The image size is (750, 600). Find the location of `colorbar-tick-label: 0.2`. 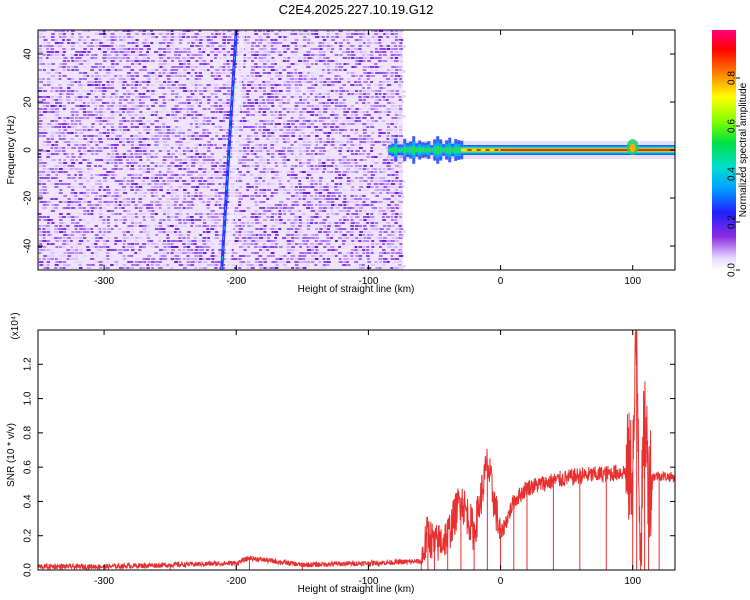

colorbar-tick-label: 0.2 is located at coordinates (732, 222).